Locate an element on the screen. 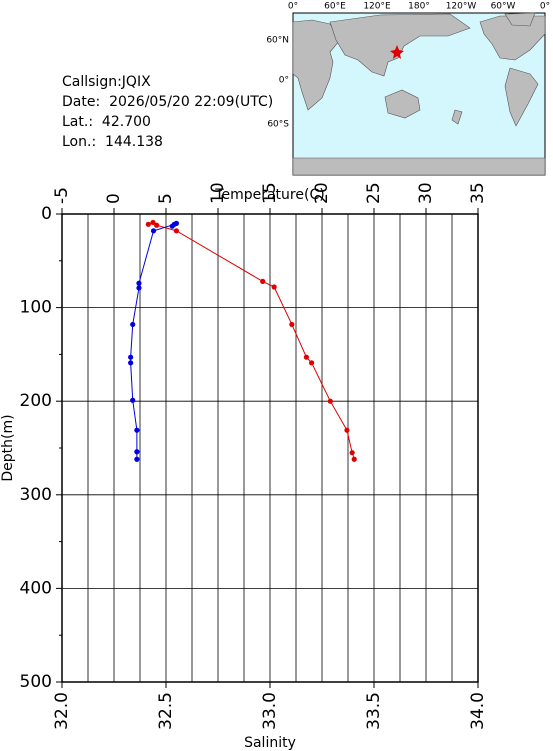 The width and height of the screenshot is (553, 751). y-tick-label: 300 is located at coordinates (36, 495).